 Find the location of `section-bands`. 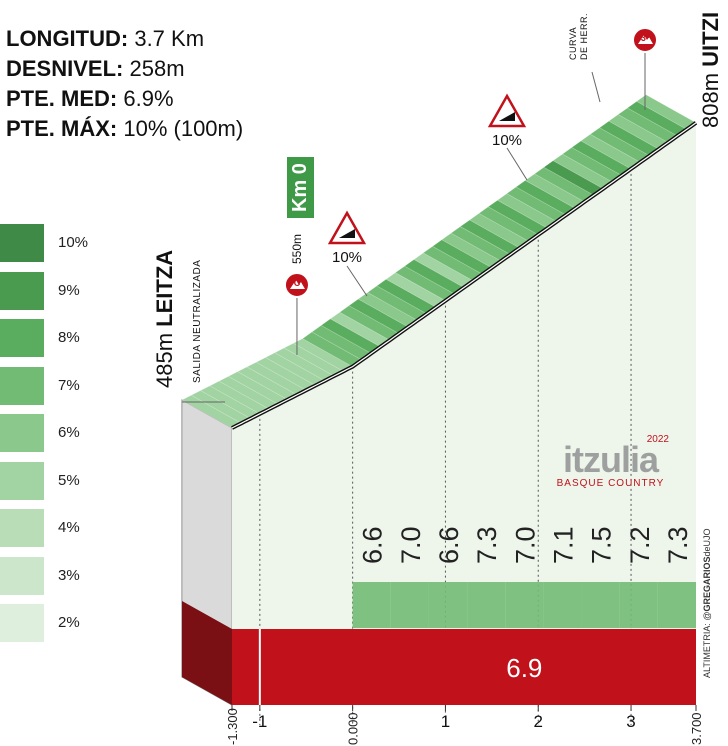

section-bands is located at coordinates (524, 605).